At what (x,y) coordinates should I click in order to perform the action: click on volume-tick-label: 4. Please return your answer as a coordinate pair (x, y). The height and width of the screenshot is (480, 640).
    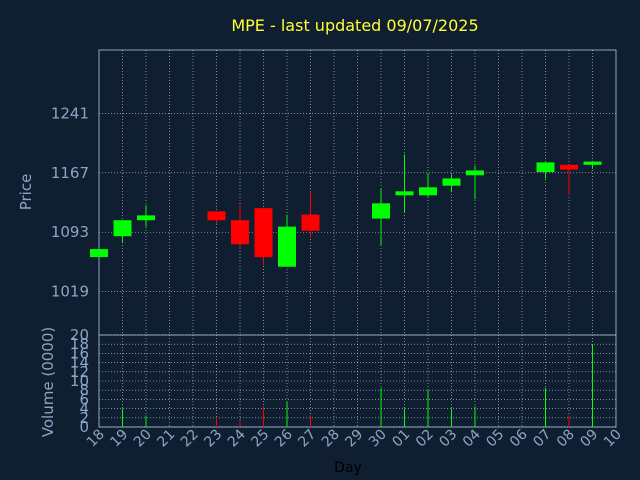
    Looking at the image, I should click on (84, 409).